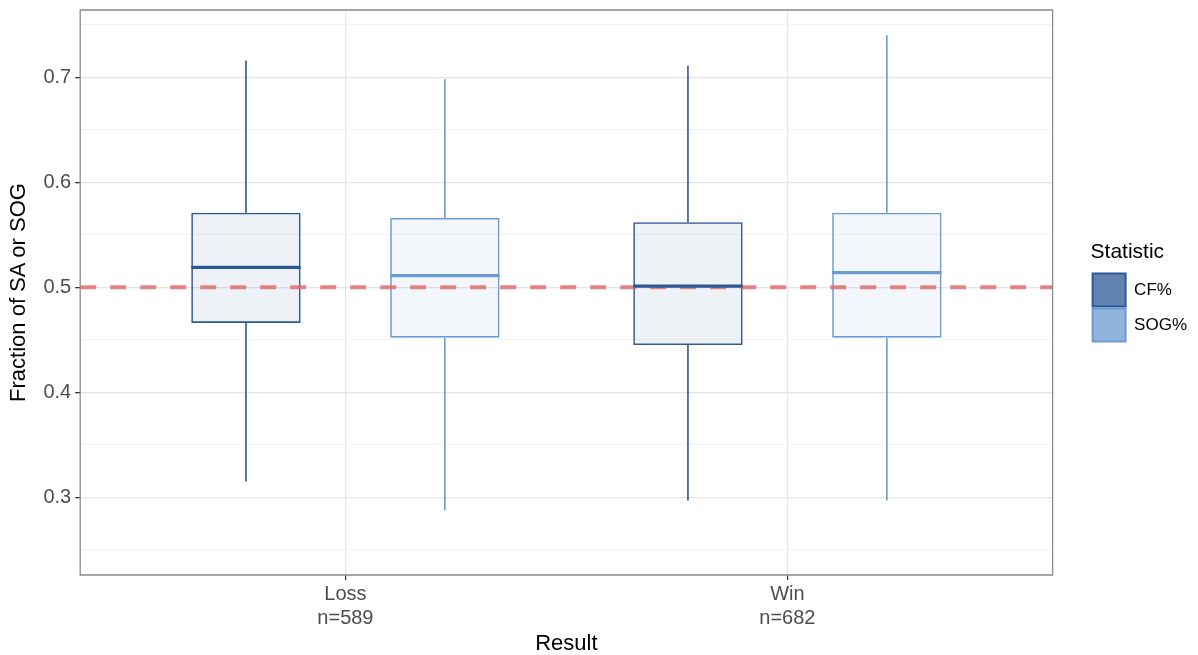 This screenshot has width=1198, height=655. I want to click on y-axis-title: Fraction of SA or SOG, so click(18, 292).